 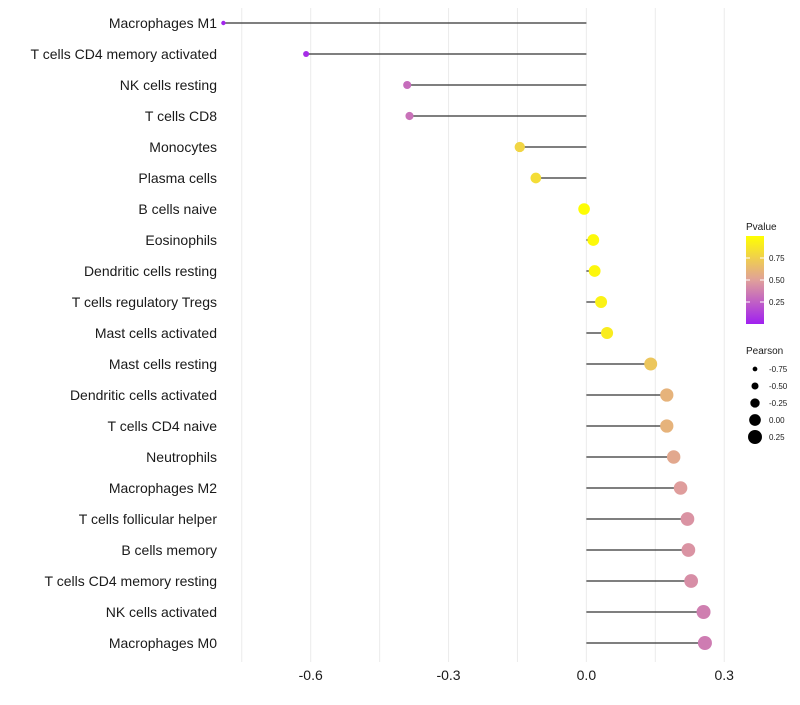 I want to click on category-label: T cells CD8, so click(x=181, y=116).